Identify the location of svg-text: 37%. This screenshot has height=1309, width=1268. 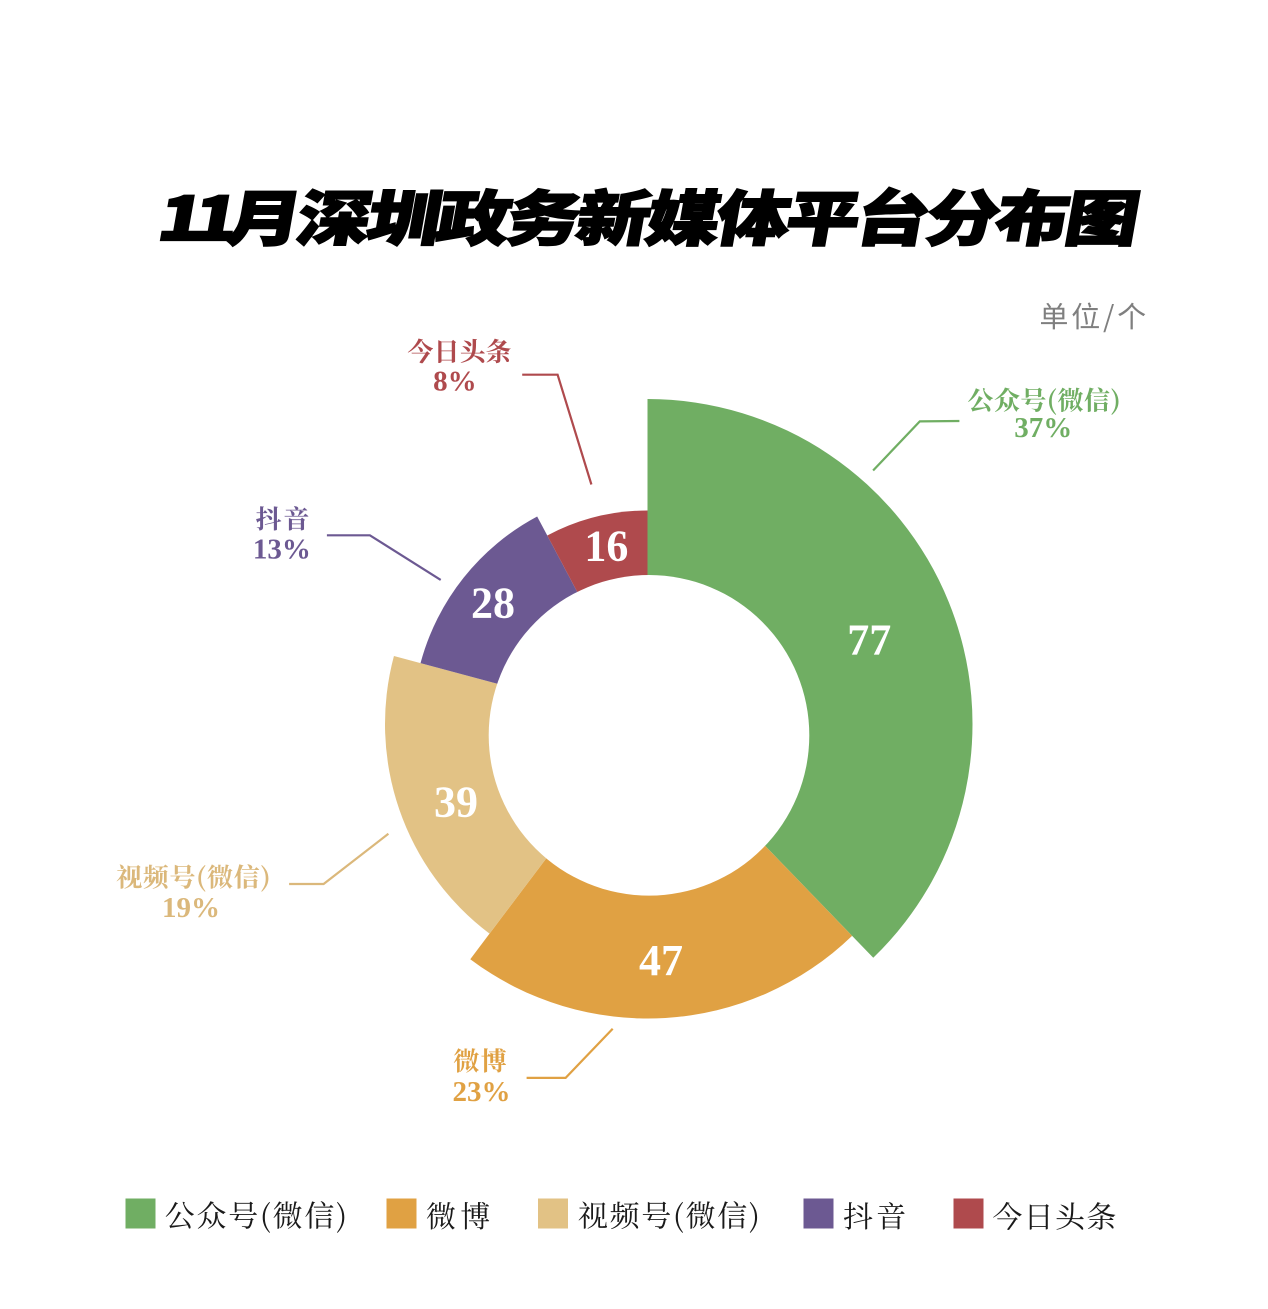
(1043, 428).